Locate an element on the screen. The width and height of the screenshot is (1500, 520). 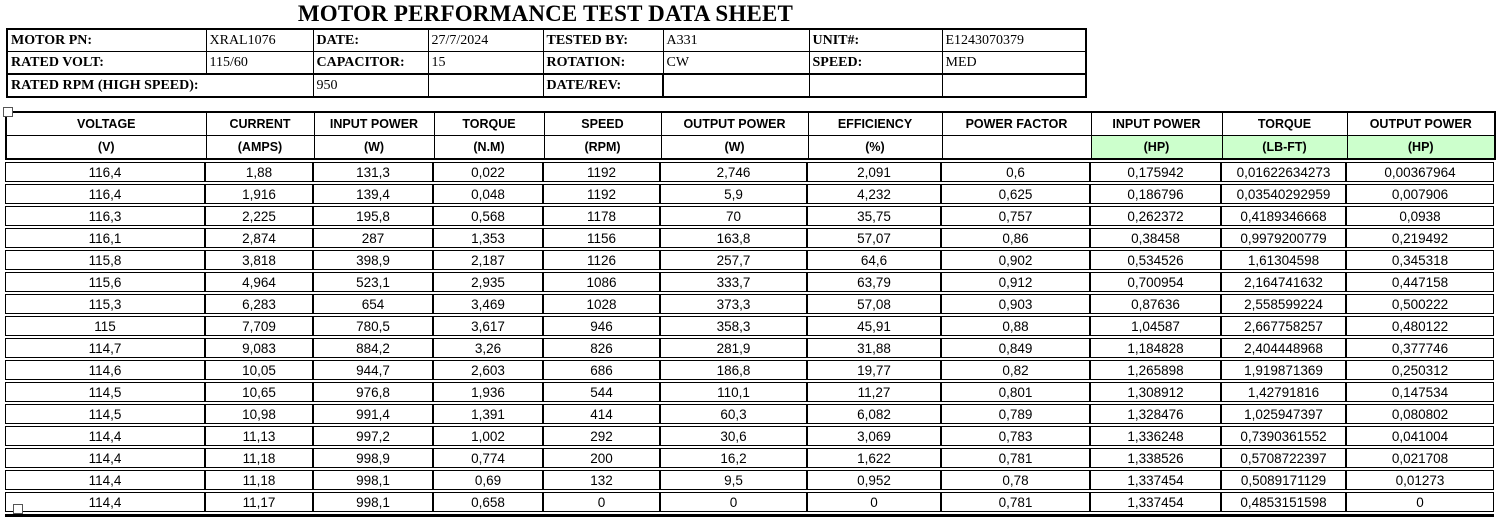
cell: 0,4189346668 is located at coordinates (1283, 216).